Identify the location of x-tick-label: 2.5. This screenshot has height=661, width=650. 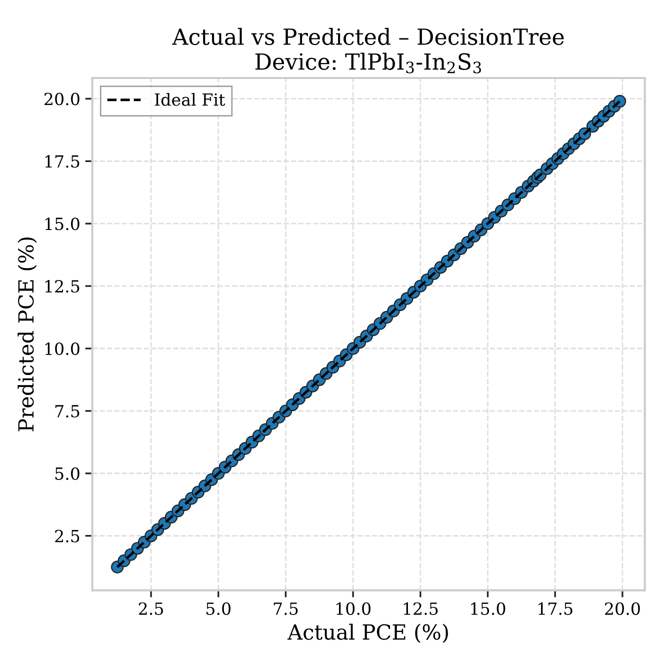
(150, 608).